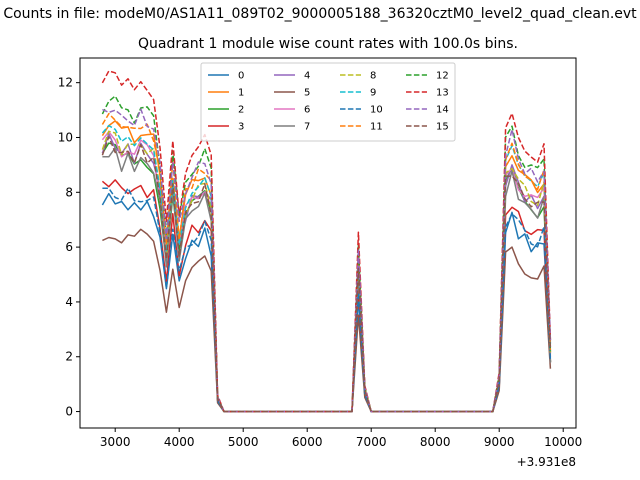  What do you see at coordinates (435, 442) in the screenshot?
I see `x-tick-label: 8000` at bounding box center [435, 442].